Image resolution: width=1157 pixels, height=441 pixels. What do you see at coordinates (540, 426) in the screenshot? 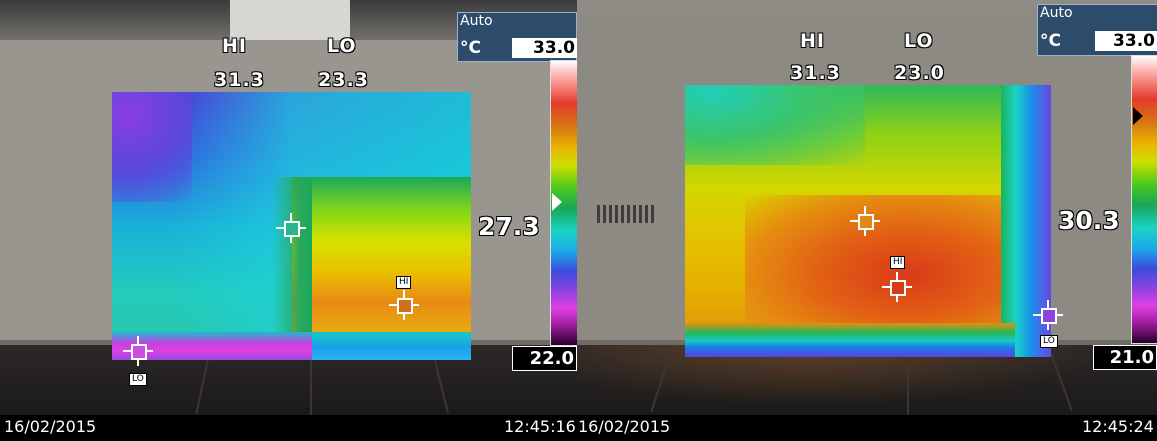
I see `time-frame-1: 12:45:16` at bounding box center [540, 426].